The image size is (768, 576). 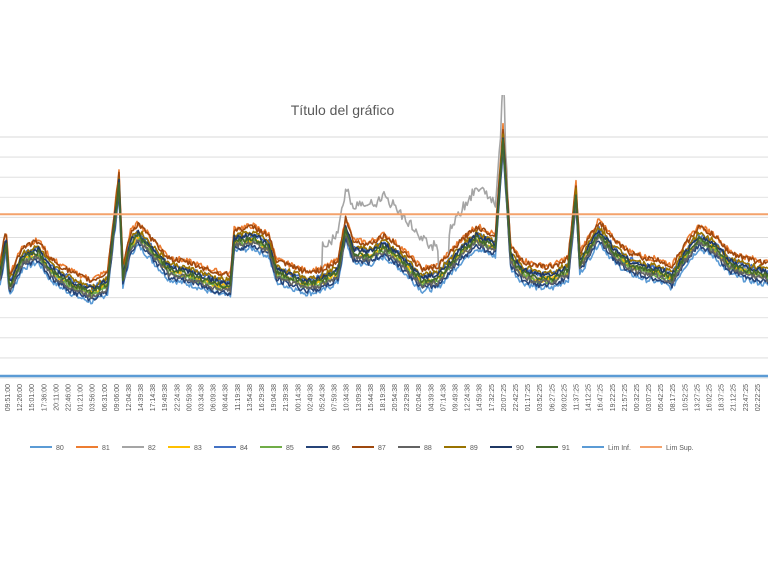 What do you see at coordinates (8, 397) in the screenshot?
I see `x-tick-label: 09:51:00` at bounding box center [8, 397].